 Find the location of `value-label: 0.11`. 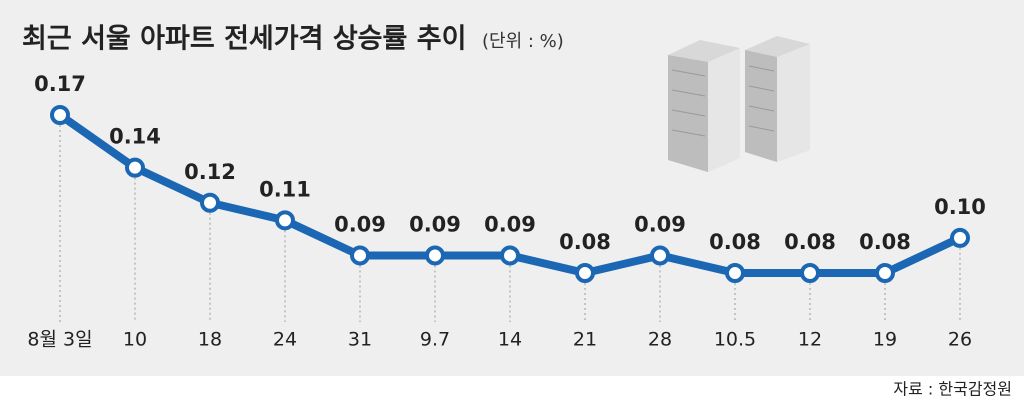

value-label: 0.11 is located at coordinates (285, 189).